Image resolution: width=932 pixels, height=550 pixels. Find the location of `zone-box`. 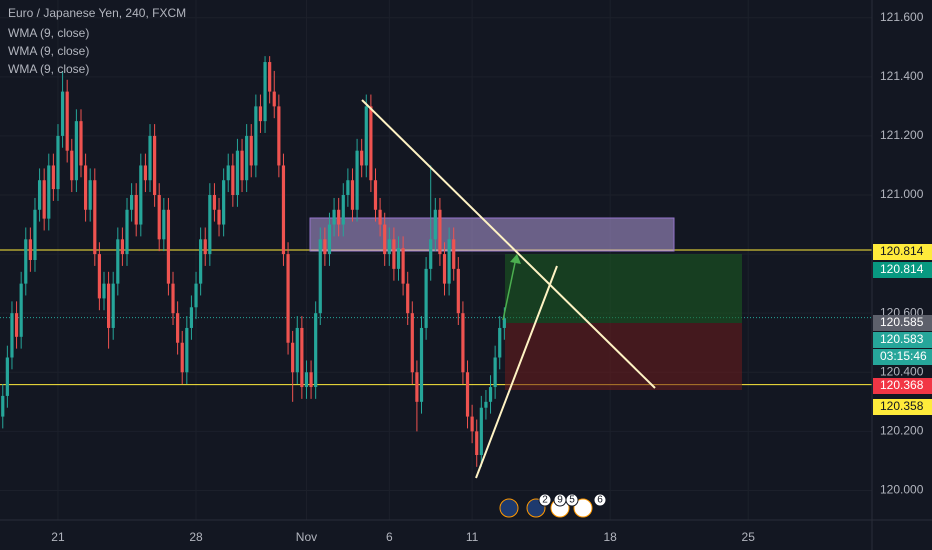

zone-box is located at coordinates (492, 234).